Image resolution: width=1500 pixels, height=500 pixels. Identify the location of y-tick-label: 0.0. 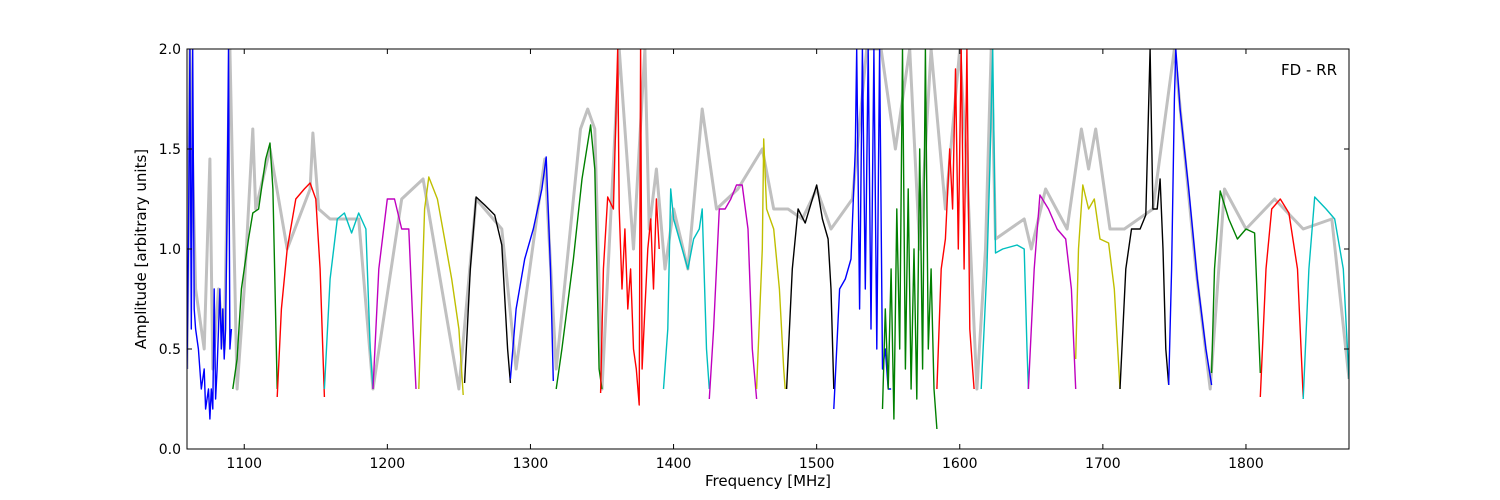
(170, 450).